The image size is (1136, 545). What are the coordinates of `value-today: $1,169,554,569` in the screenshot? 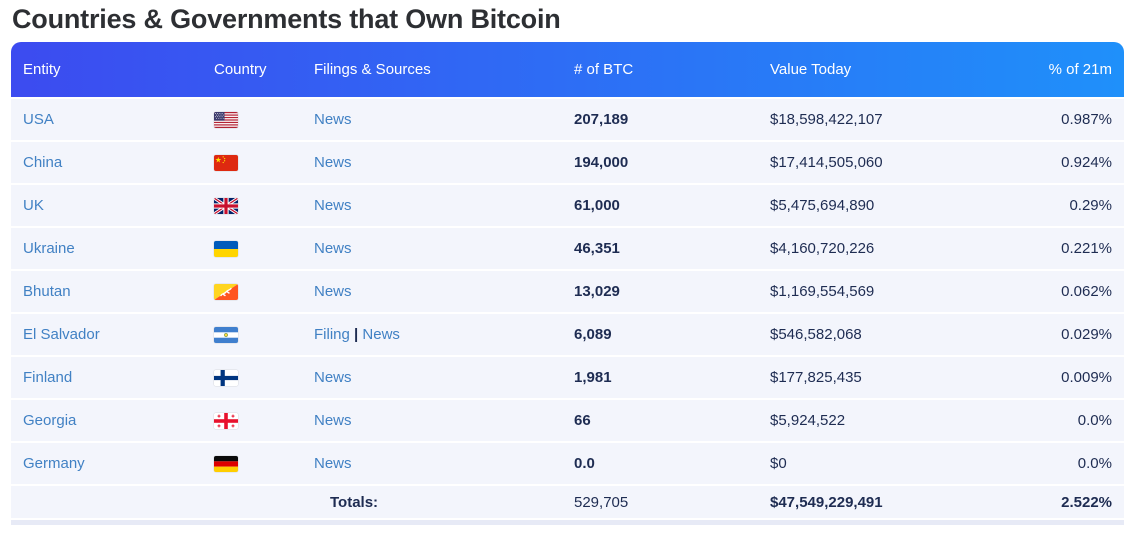 It's located at (822, 291).